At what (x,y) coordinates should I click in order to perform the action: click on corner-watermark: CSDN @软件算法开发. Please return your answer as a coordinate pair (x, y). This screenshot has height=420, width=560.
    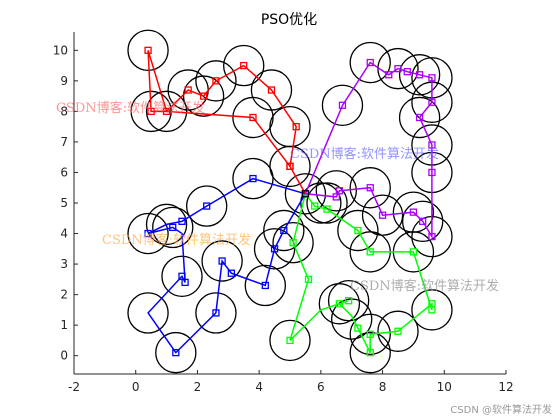
    Looking at the image, I should click on (501, 409).